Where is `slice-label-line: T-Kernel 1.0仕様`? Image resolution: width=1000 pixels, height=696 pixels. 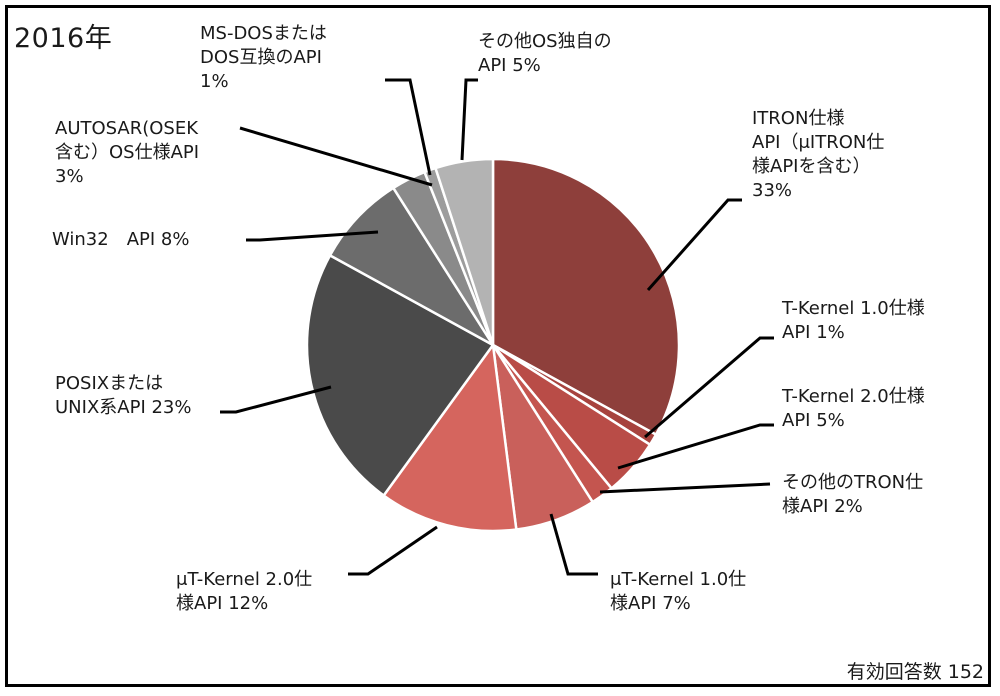 slice-label-line: T-Kernel 1.0仕様 is located at coordinates (853, 308).